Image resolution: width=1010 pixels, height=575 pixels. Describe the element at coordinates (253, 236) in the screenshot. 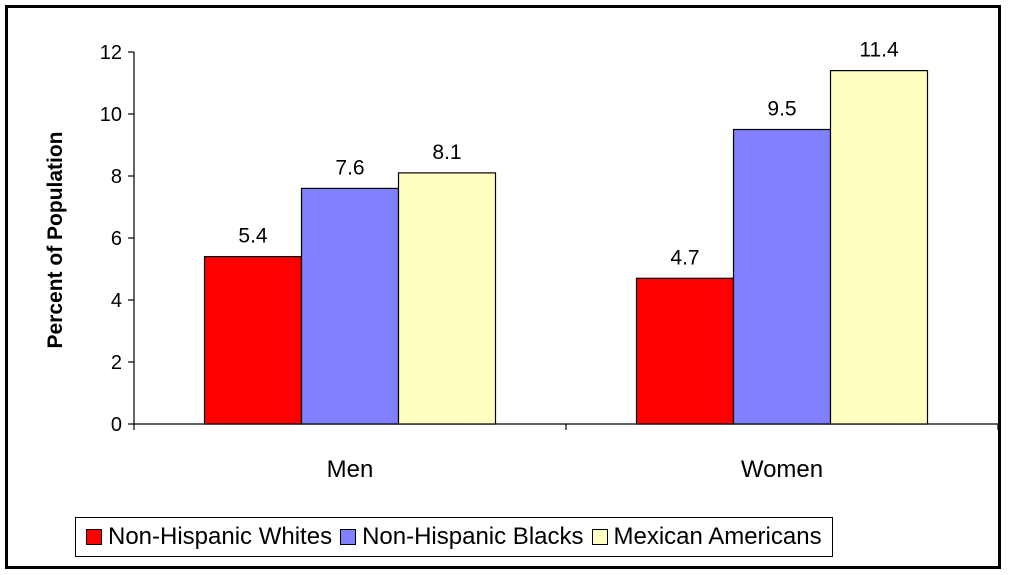

I see `data-label: 5.4` at that location.